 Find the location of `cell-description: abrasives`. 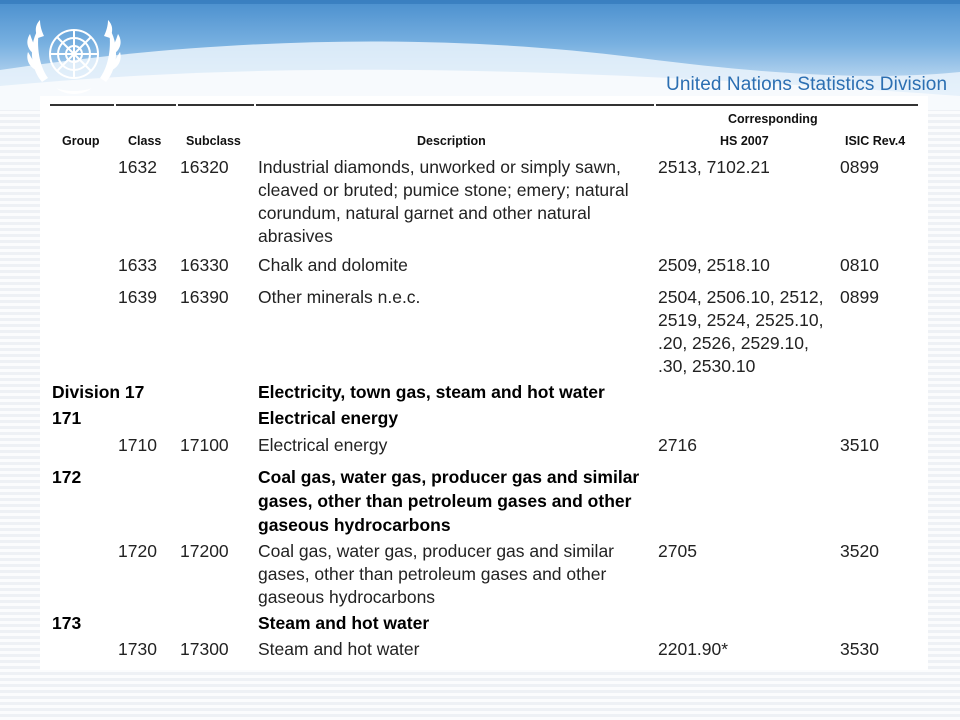

cell-description: abrasives is located at coordinates (295, 236).